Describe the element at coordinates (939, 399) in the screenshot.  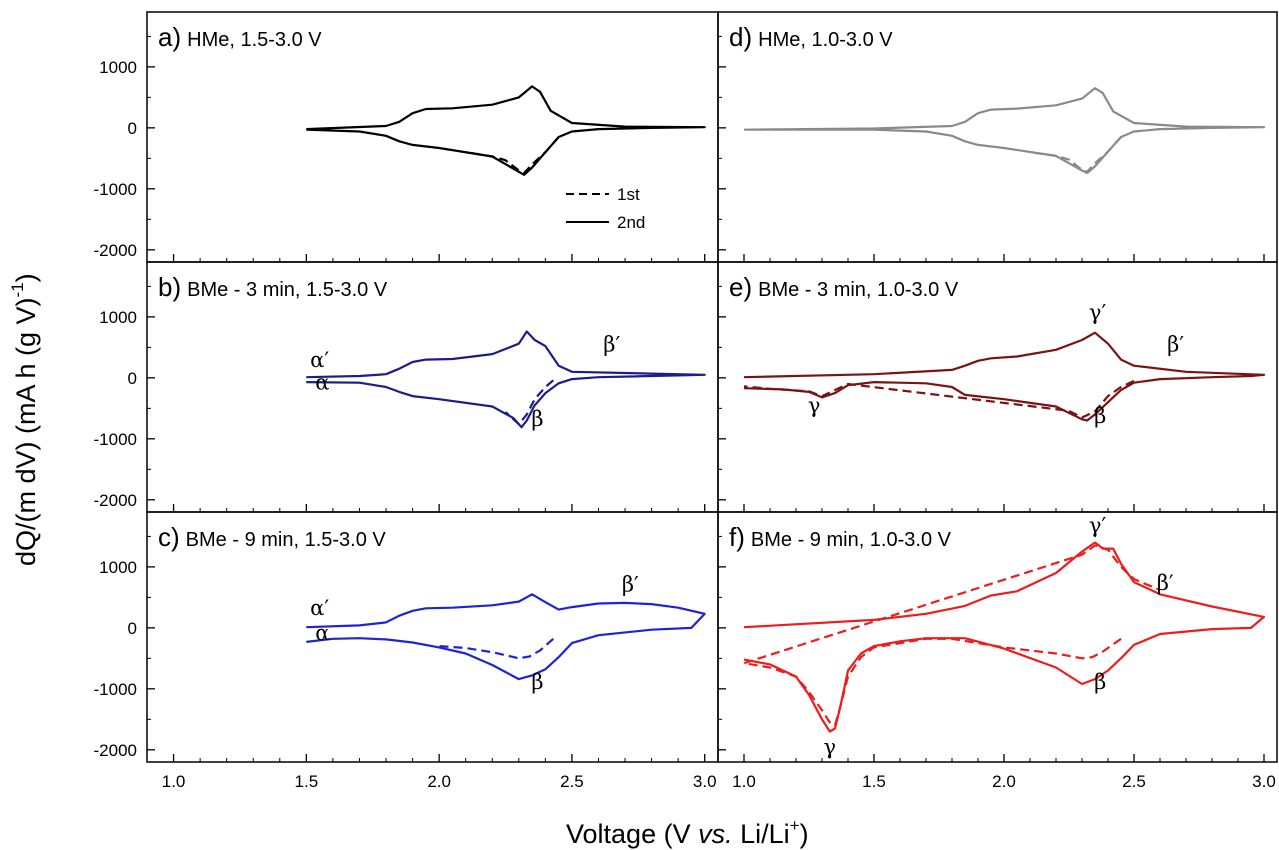
I see `series-1st-panel-e` at that location.